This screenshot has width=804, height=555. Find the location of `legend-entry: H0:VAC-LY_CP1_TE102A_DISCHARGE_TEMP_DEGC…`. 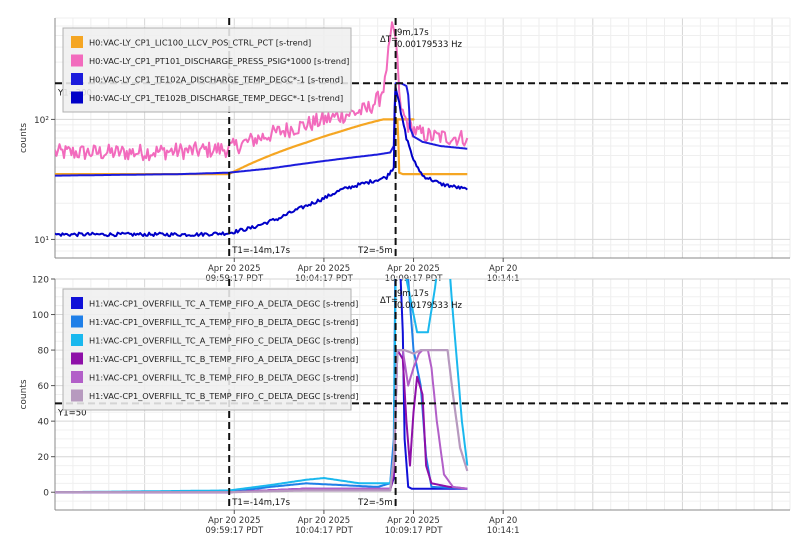

legend-entry: H0:VAC-LY_CP1_TE102A_DISCHARGE_TEMP_DEGC… is located at coordinates (216, 80).